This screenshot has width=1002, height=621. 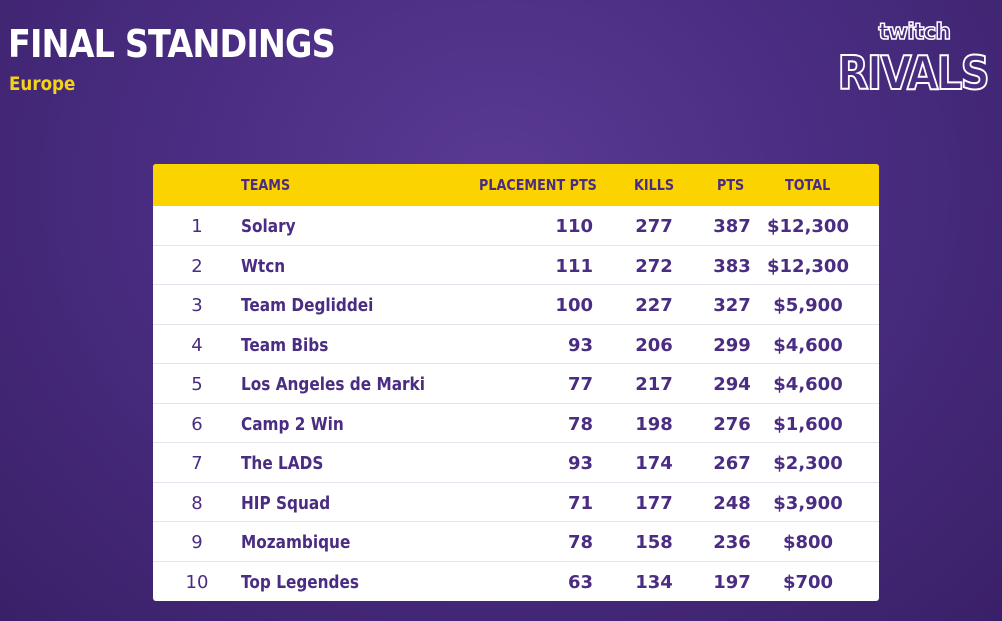 What do you see at coordinates (197, 542) in the screenshot?
I see `rank-cell: 9` at bounding box center [197, 542].